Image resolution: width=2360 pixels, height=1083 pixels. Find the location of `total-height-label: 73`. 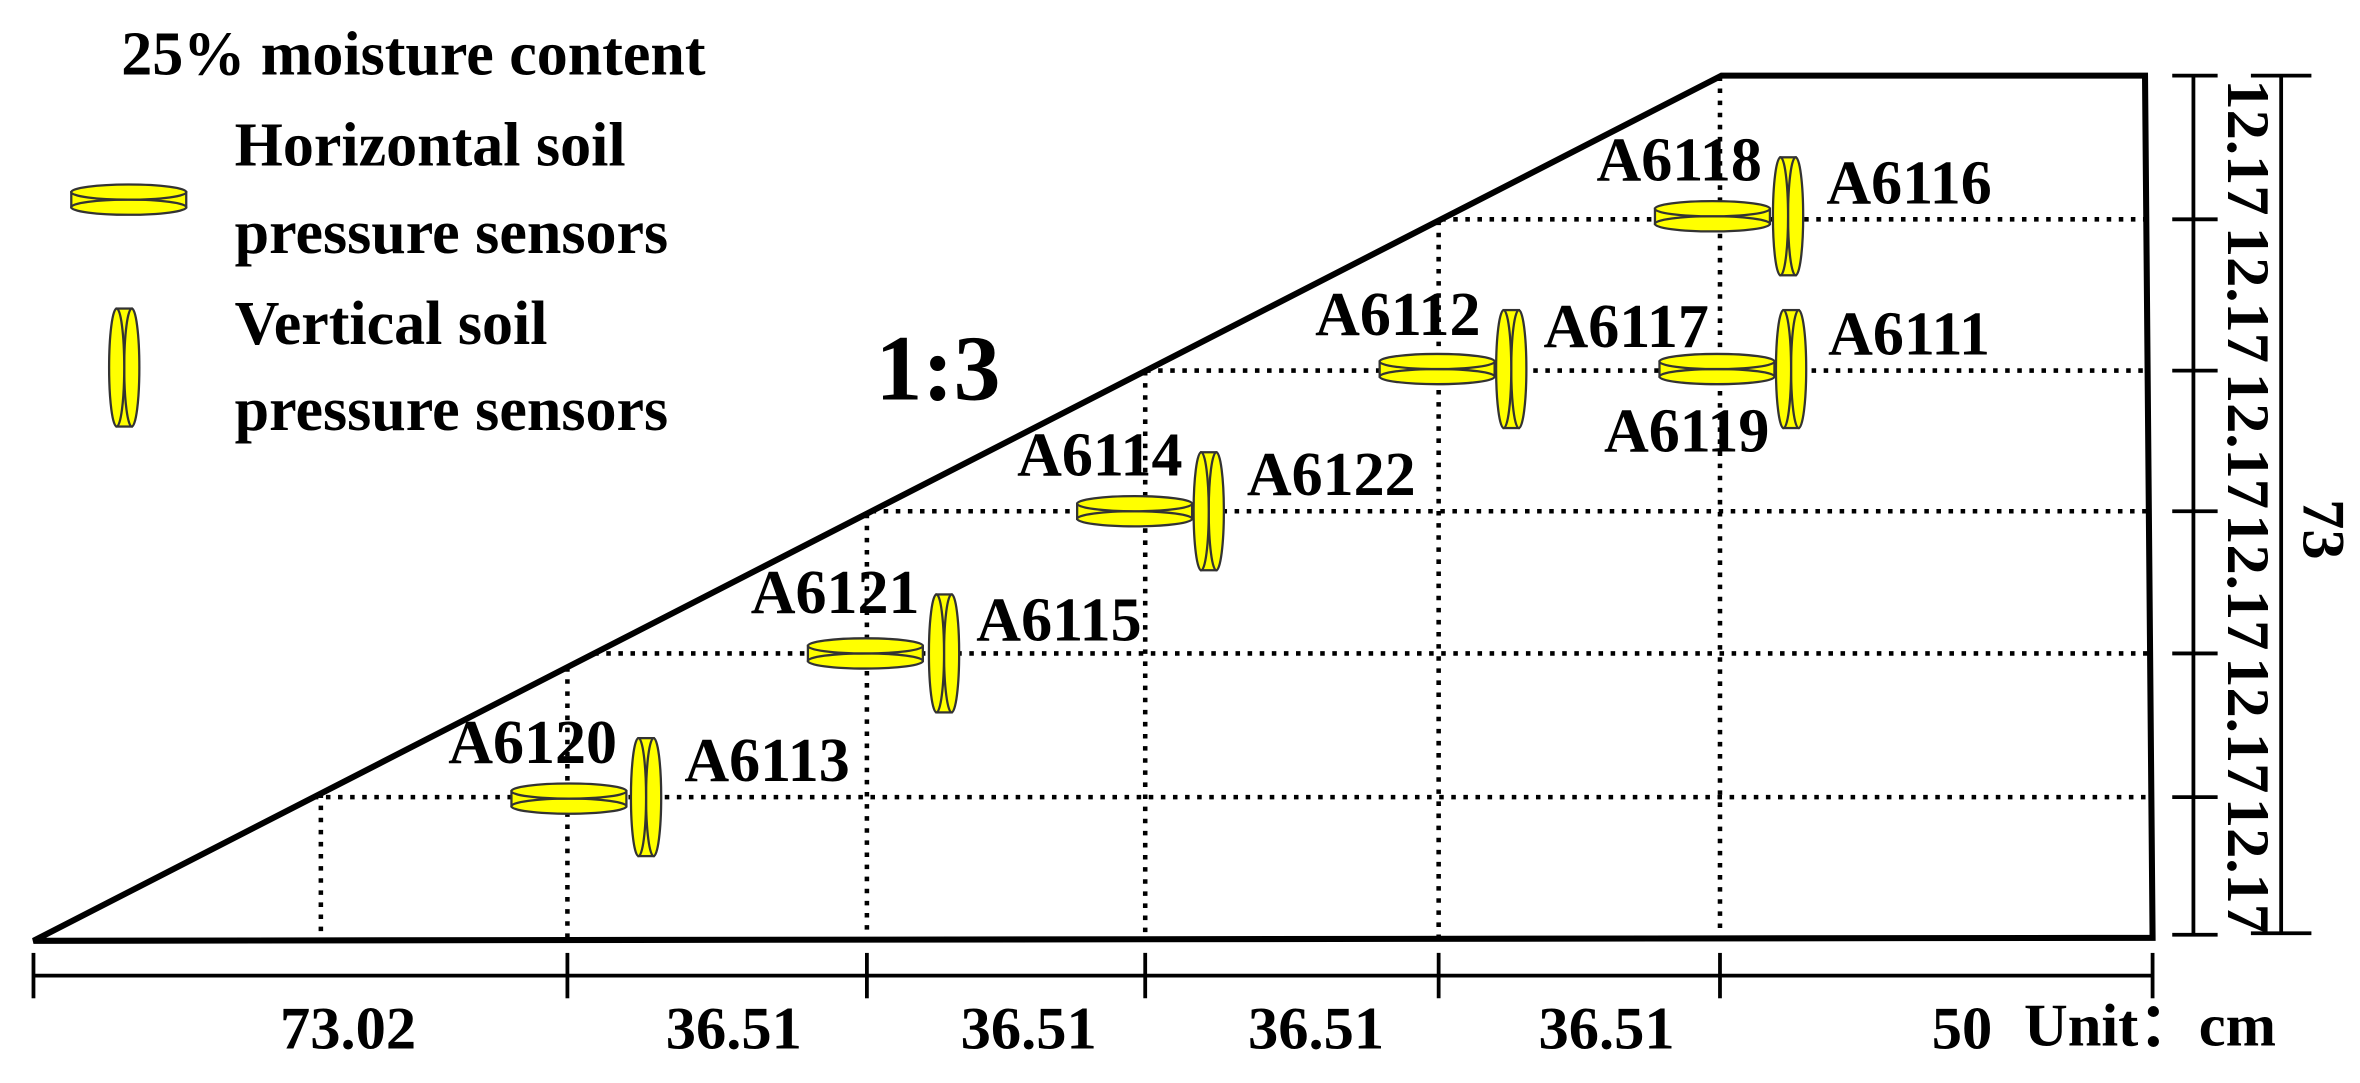

total-height-label: 73 is located at coordinates (2323, 529).